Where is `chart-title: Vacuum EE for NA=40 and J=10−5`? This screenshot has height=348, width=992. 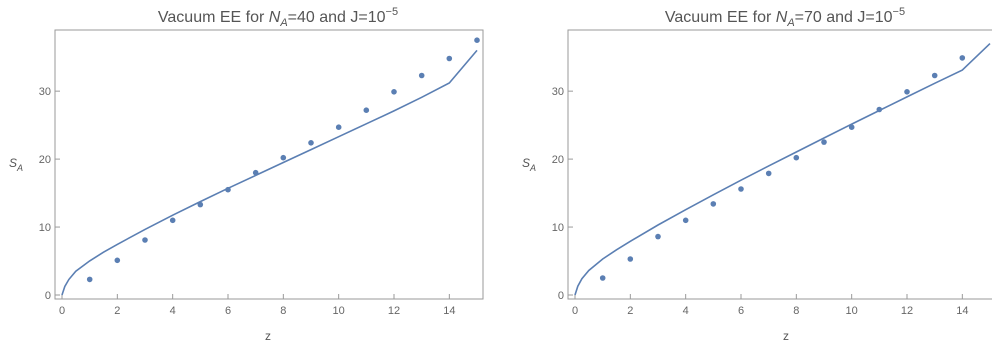 chart-title: Vacuum EE for NA=40 and J=10−5 is located at coordinates (278, 17).